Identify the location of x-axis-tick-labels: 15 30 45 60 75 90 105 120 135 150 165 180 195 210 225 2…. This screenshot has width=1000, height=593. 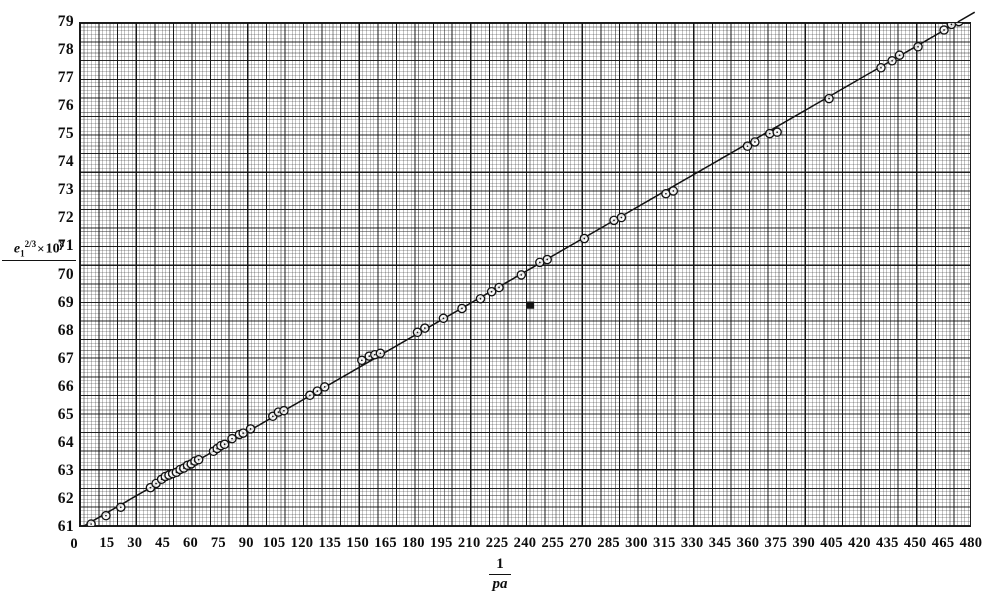
(539, 547).